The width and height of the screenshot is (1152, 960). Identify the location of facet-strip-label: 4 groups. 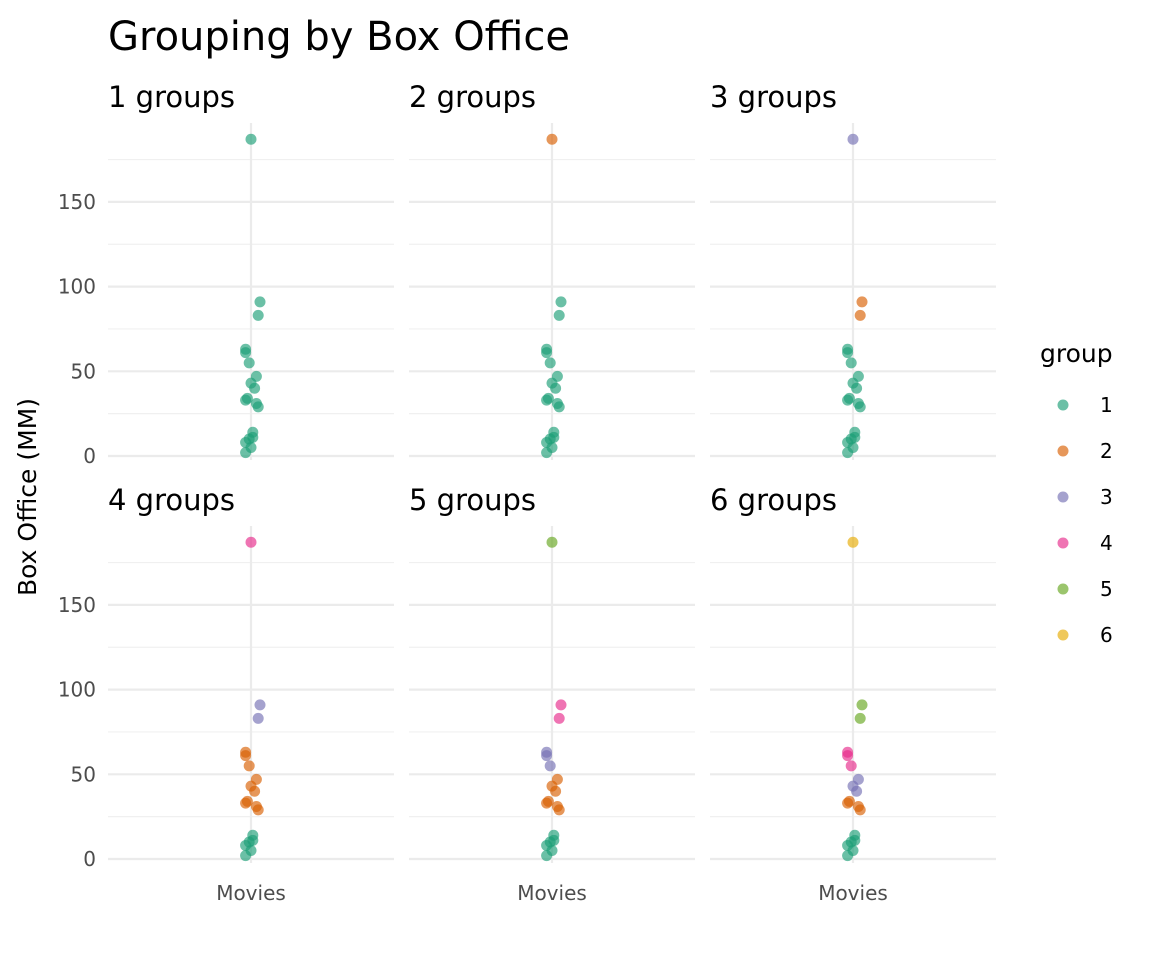
(171, 500).